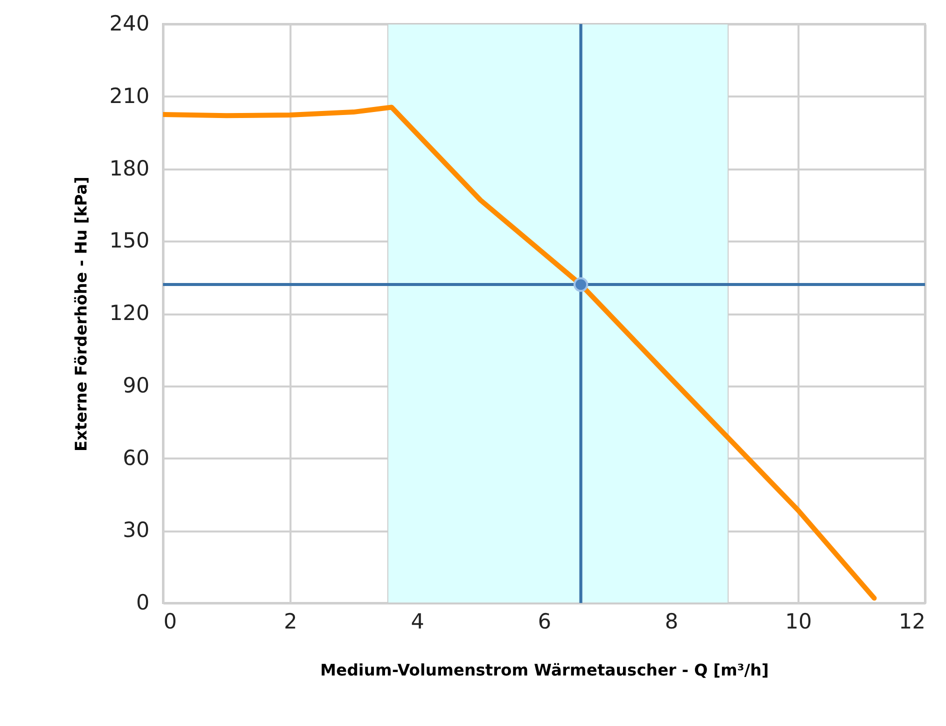 The height and width of the screenshot is (726, 946). I want to click on y-tick-label: 180, so click(129, 168).